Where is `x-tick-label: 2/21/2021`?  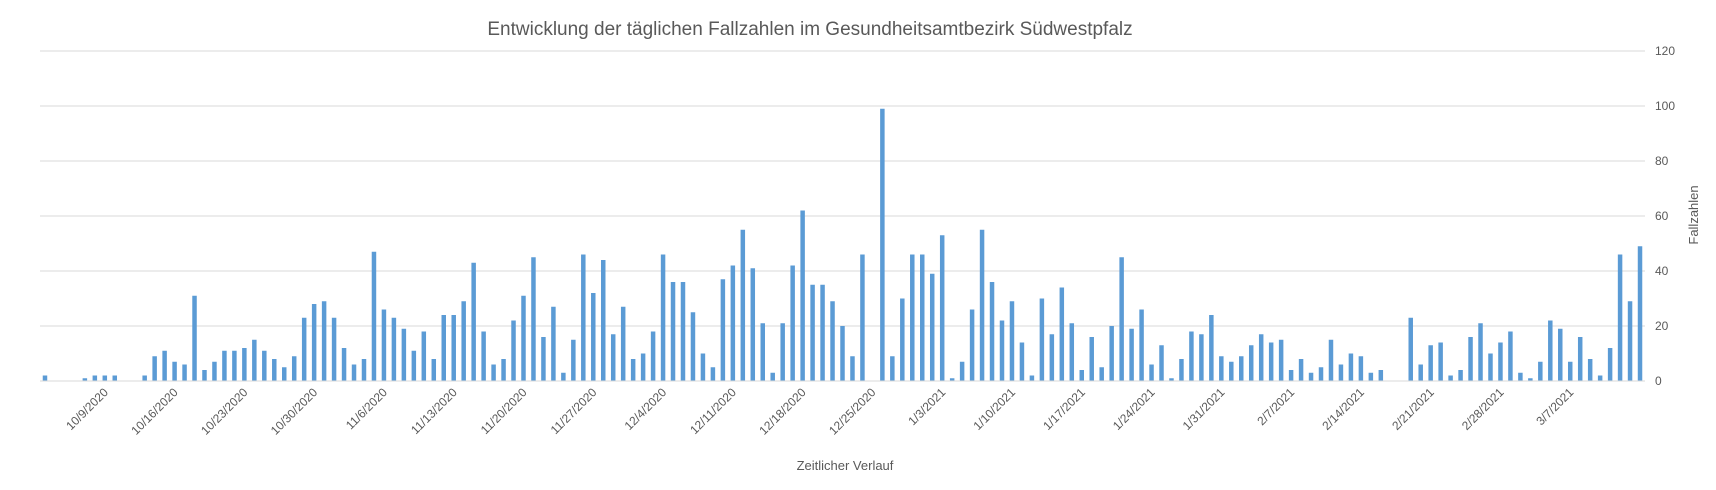 x-tick-label: 2/21/2021 is located at coordinates (1413, 409).